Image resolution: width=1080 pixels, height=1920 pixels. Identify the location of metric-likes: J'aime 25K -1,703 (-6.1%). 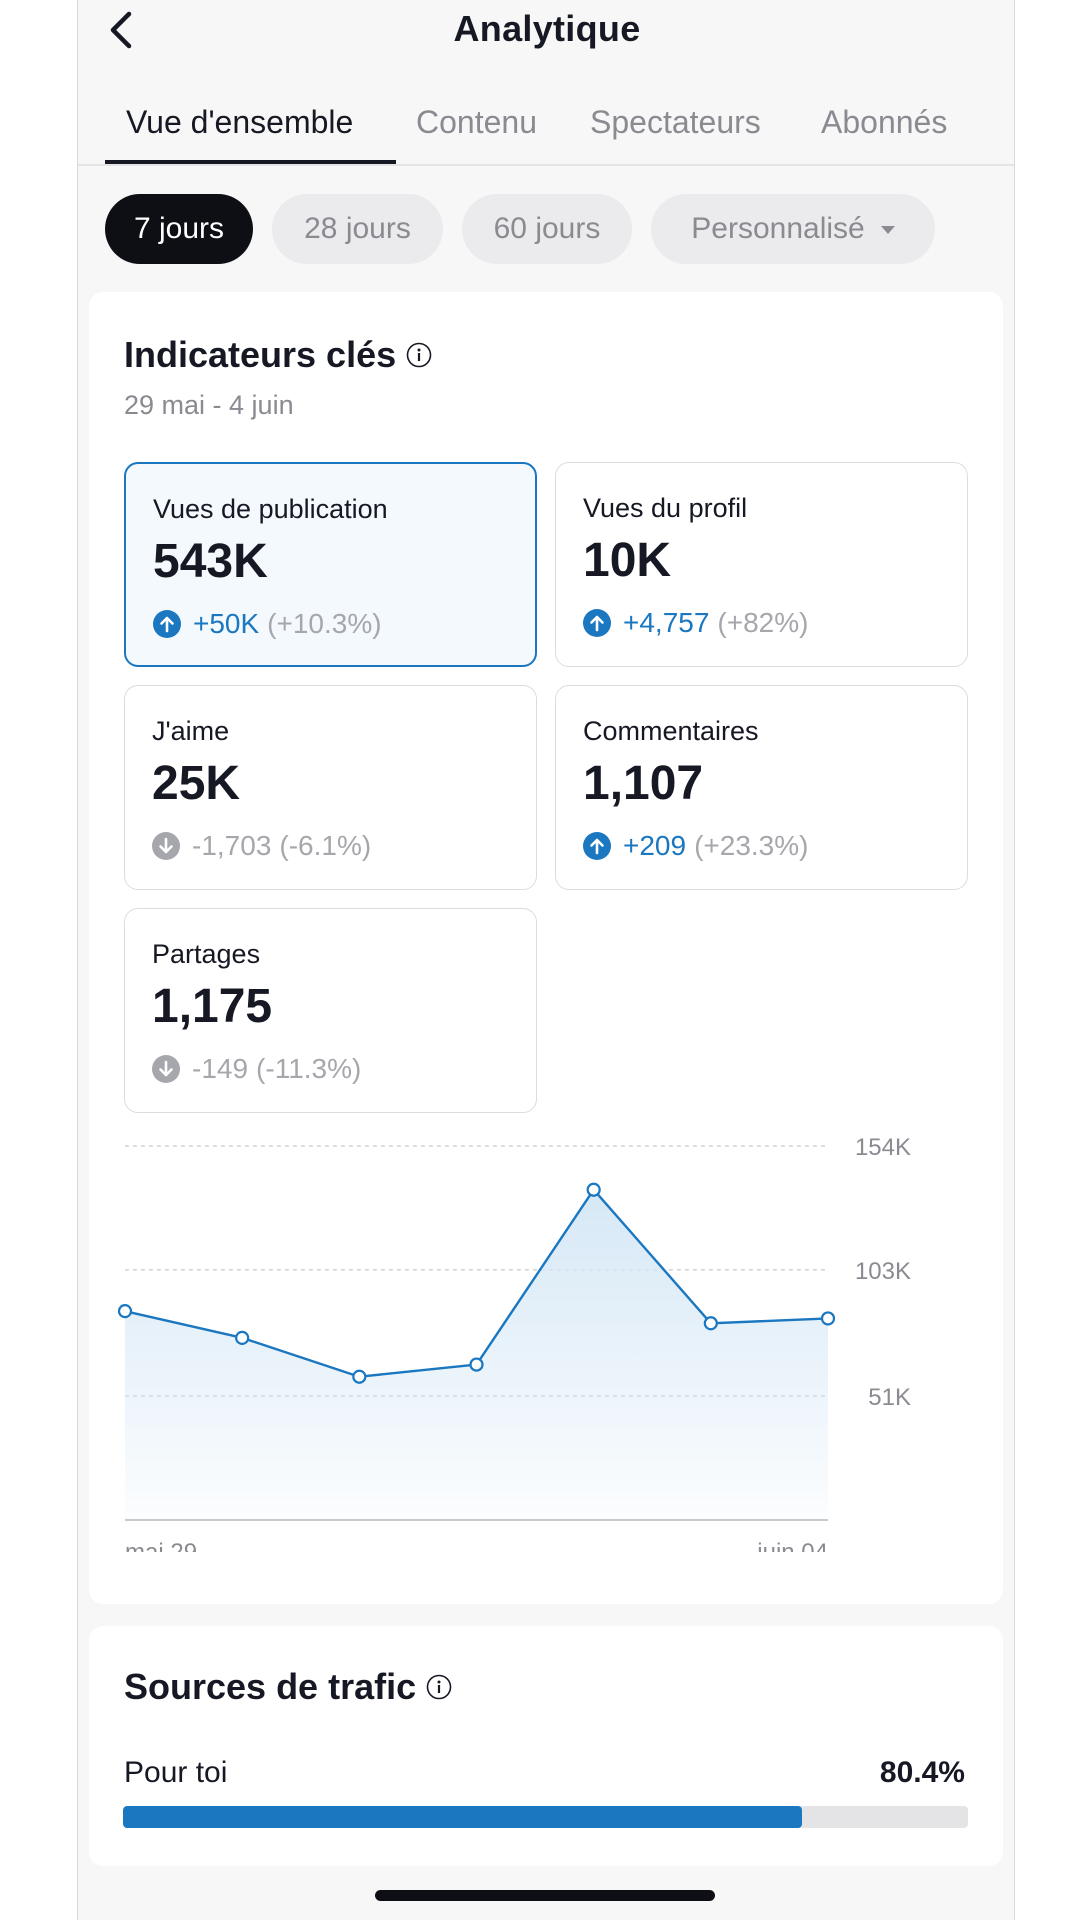
(330, 787).